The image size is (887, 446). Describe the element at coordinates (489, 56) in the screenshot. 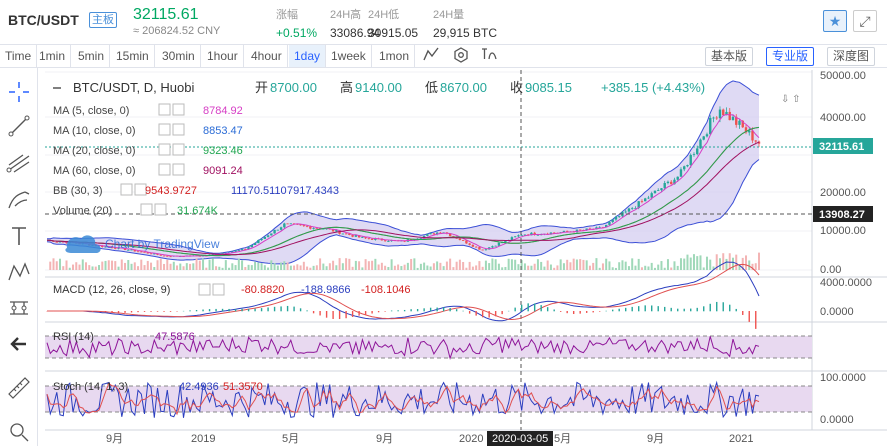

I see `indicators-icon` at that location.